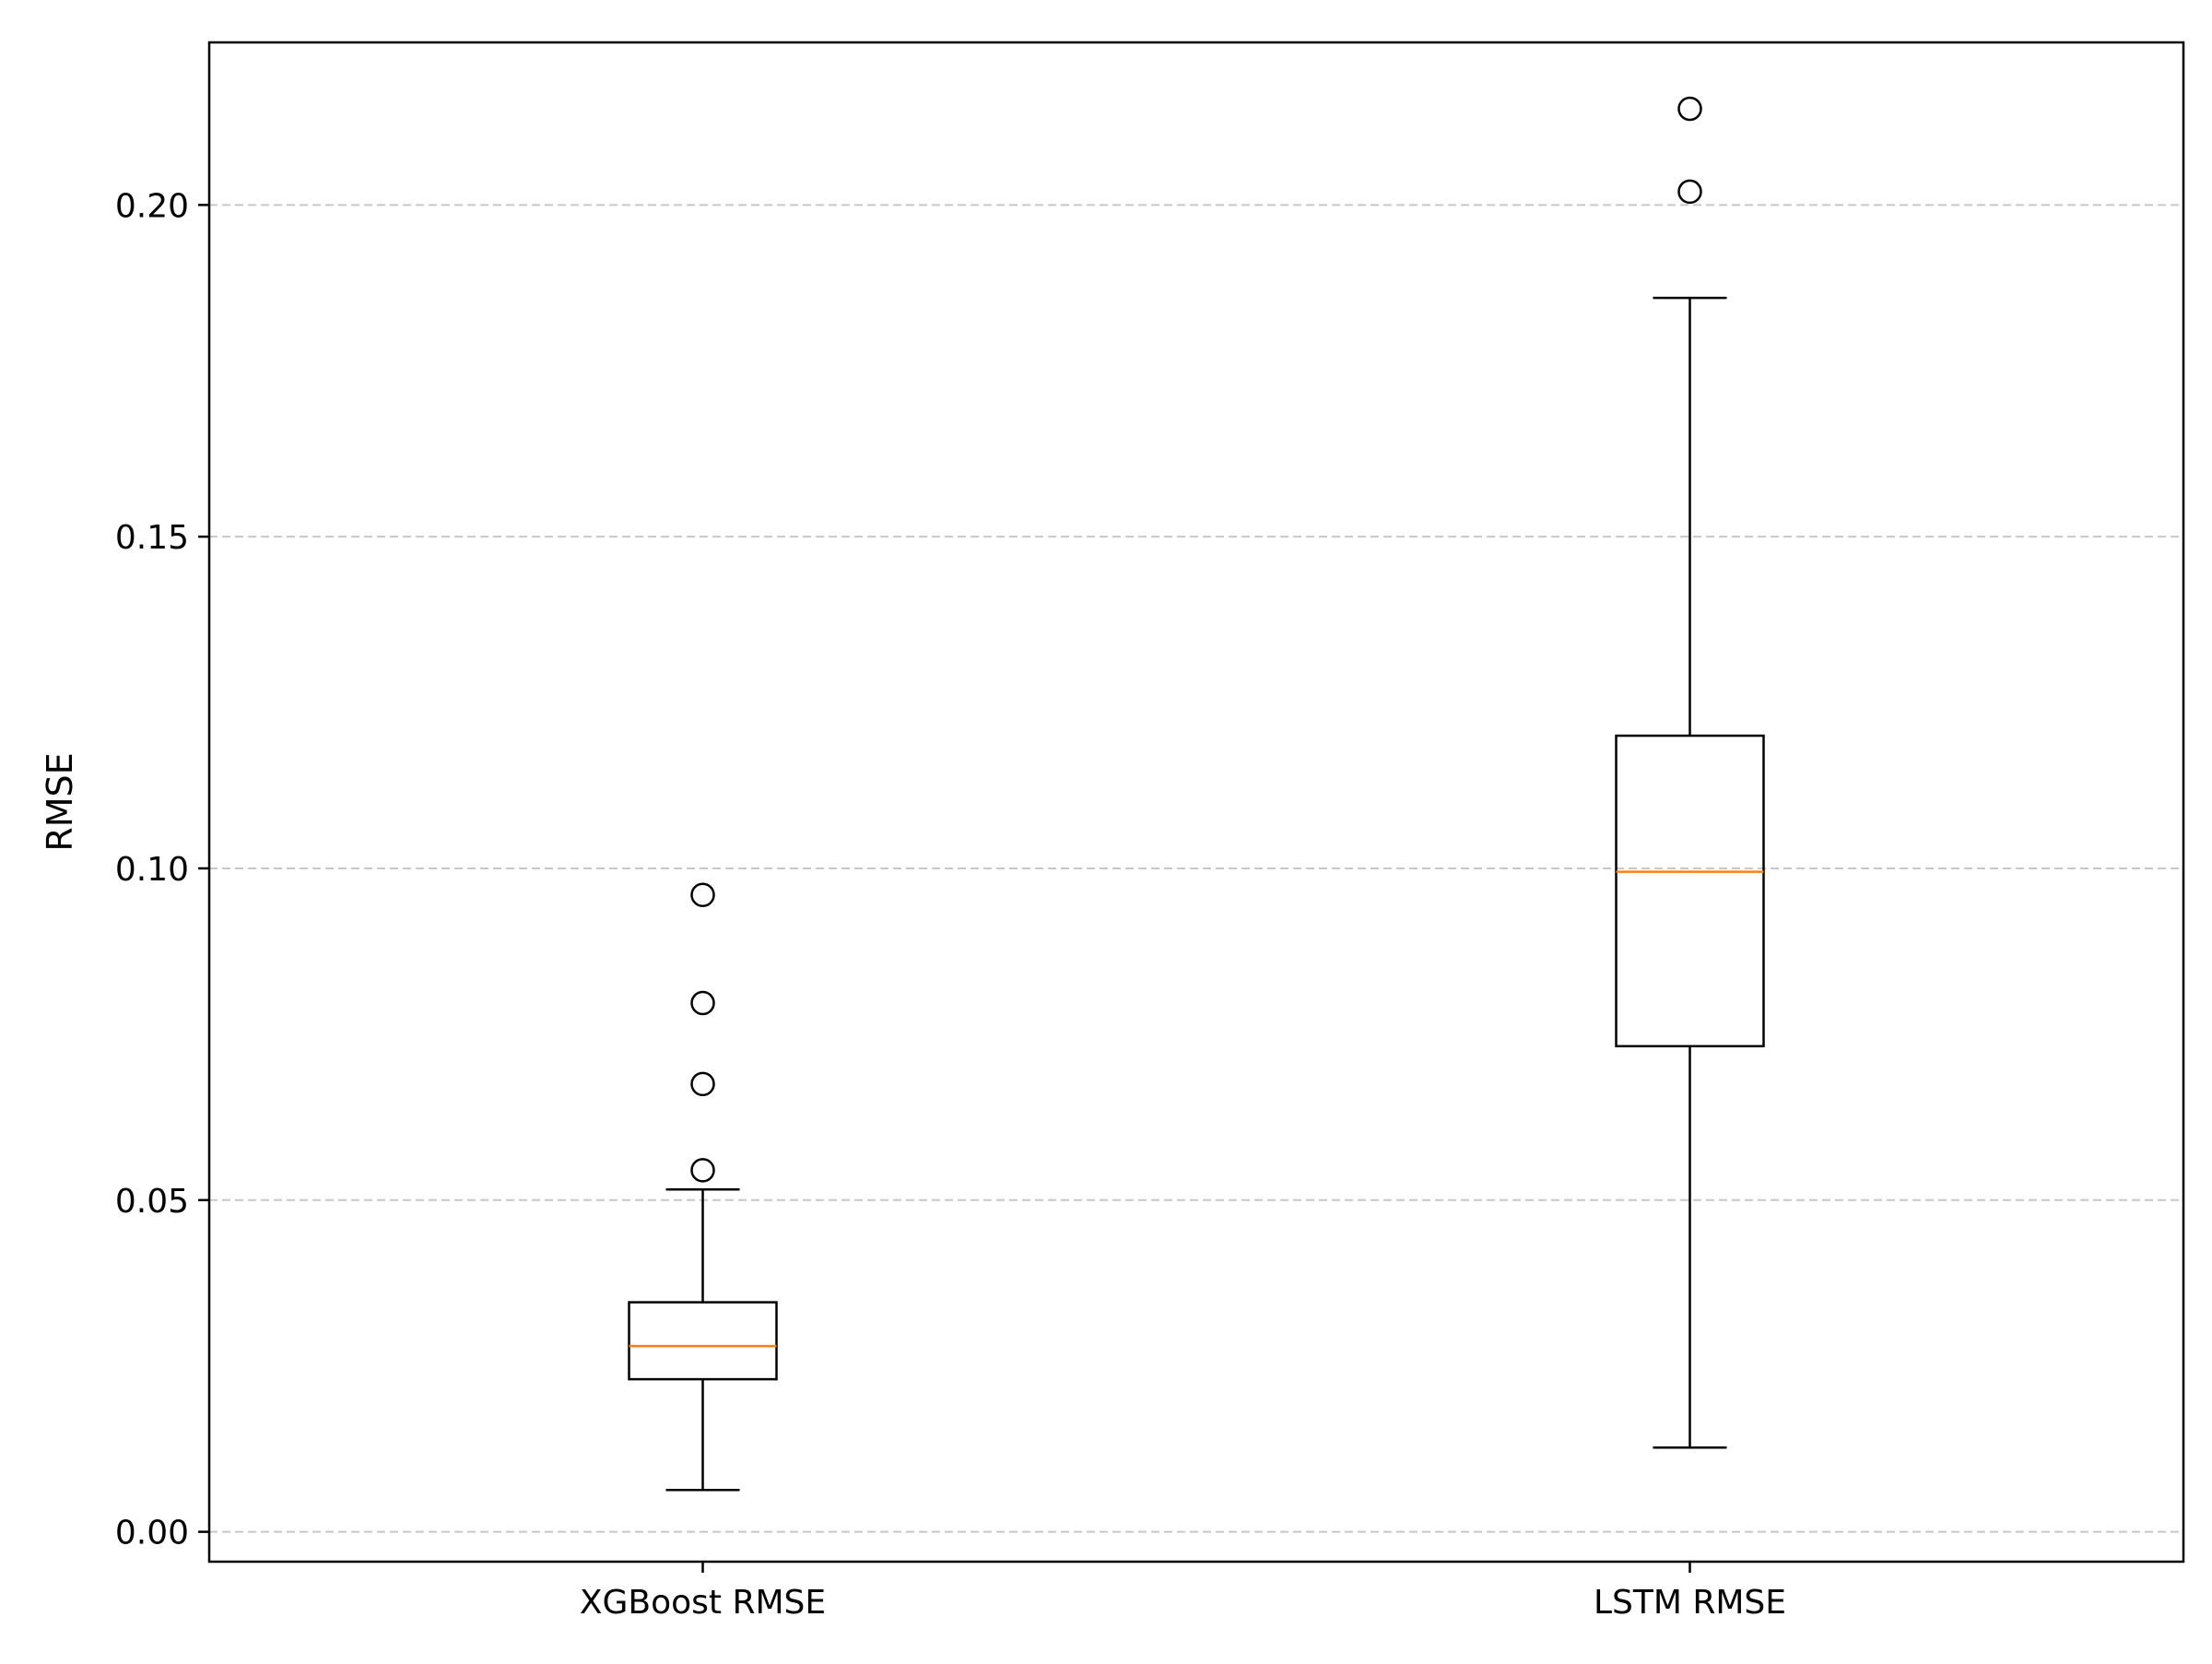  Describe the element at coordinates (152, 1202) in the screenshot. I see `y-tick-label: 0.05` at that location.